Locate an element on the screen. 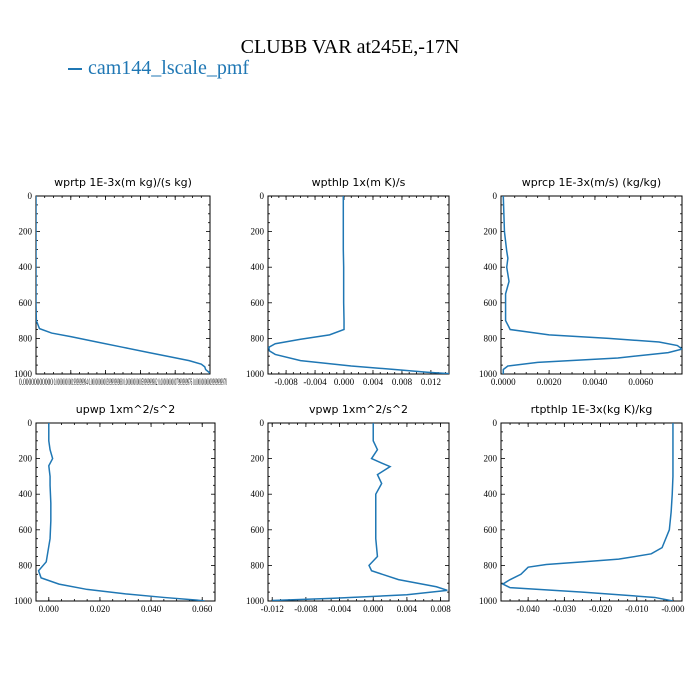 Image resolution: width=700 pixels, height=700 pixels. x-tick-label: 0.00000000003999999988 is located at coordinates (106, 382).